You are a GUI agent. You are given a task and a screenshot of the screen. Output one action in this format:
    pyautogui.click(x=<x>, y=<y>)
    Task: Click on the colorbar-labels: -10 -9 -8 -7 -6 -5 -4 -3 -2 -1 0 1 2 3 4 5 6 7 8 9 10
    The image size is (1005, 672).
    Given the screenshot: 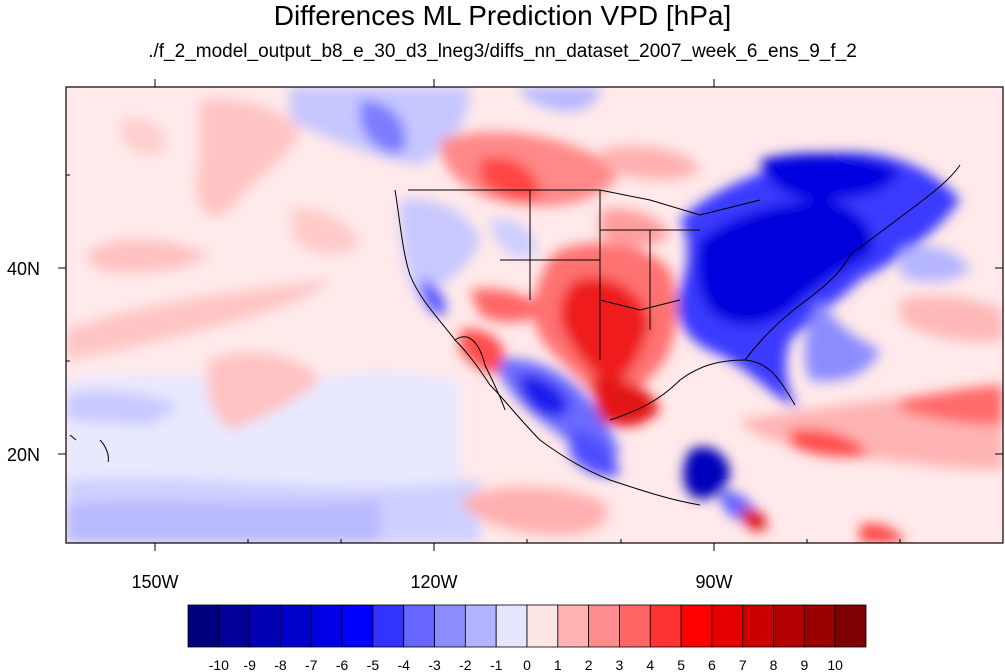 What is the action you would take?
    pyautogui.click(x=526, y=664)
    